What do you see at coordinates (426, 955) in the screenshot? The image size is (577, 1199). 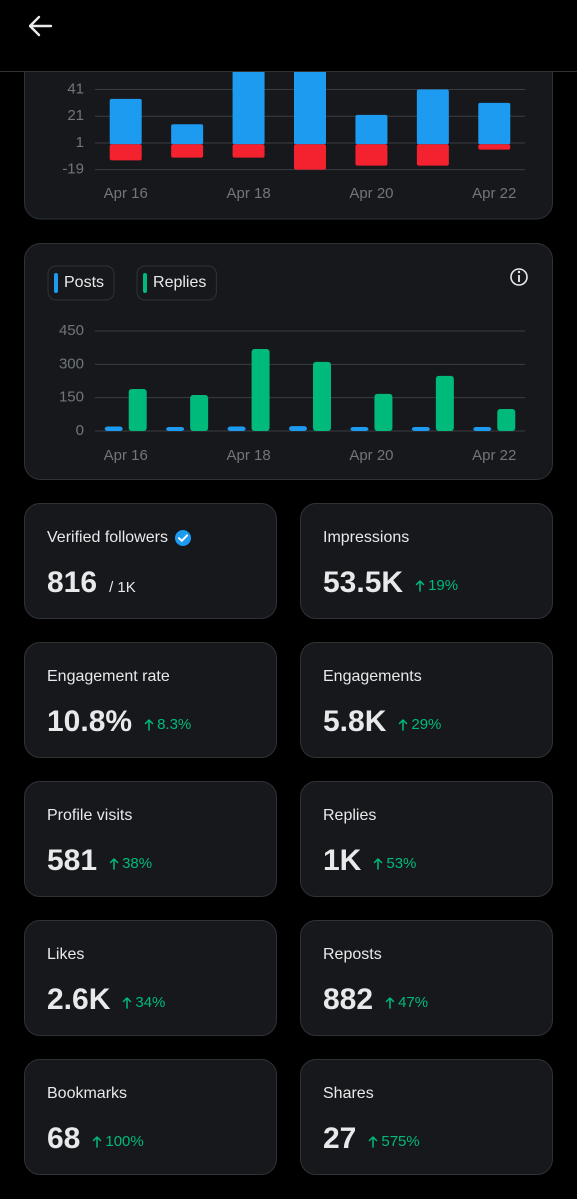 I see `stat-label-row: Reposts` at bounding box center [426, 955].